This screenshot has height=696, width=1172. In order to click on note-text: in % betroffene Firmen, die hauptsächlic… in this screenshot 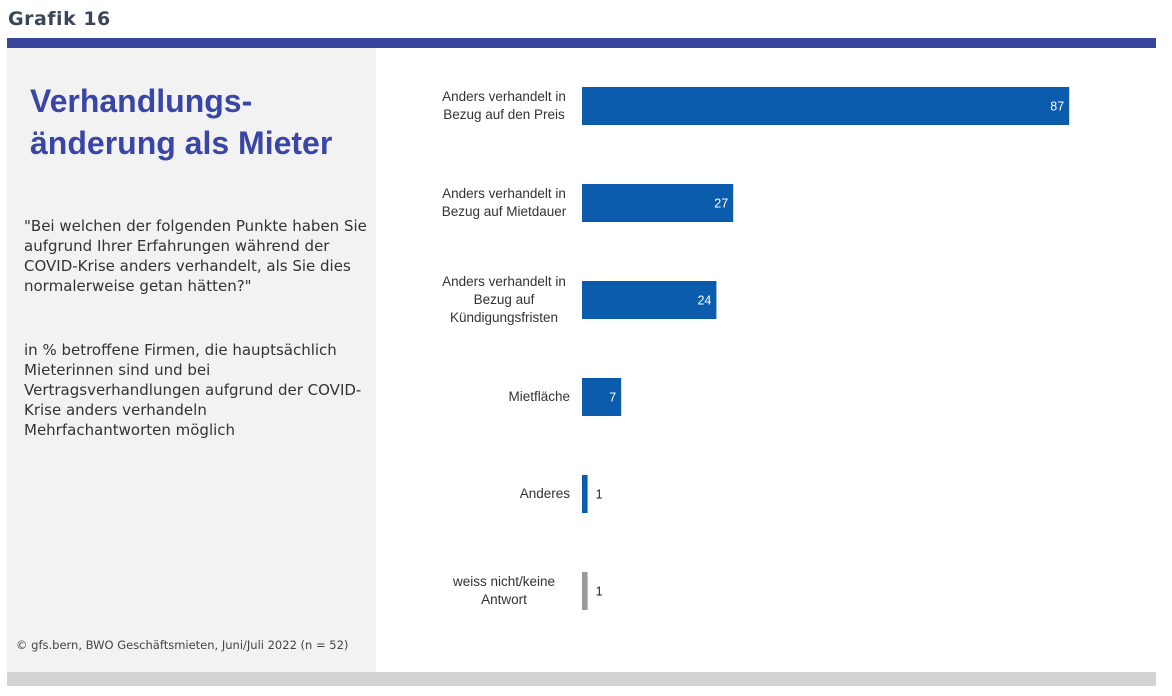, I will do `click(193, 380)`.